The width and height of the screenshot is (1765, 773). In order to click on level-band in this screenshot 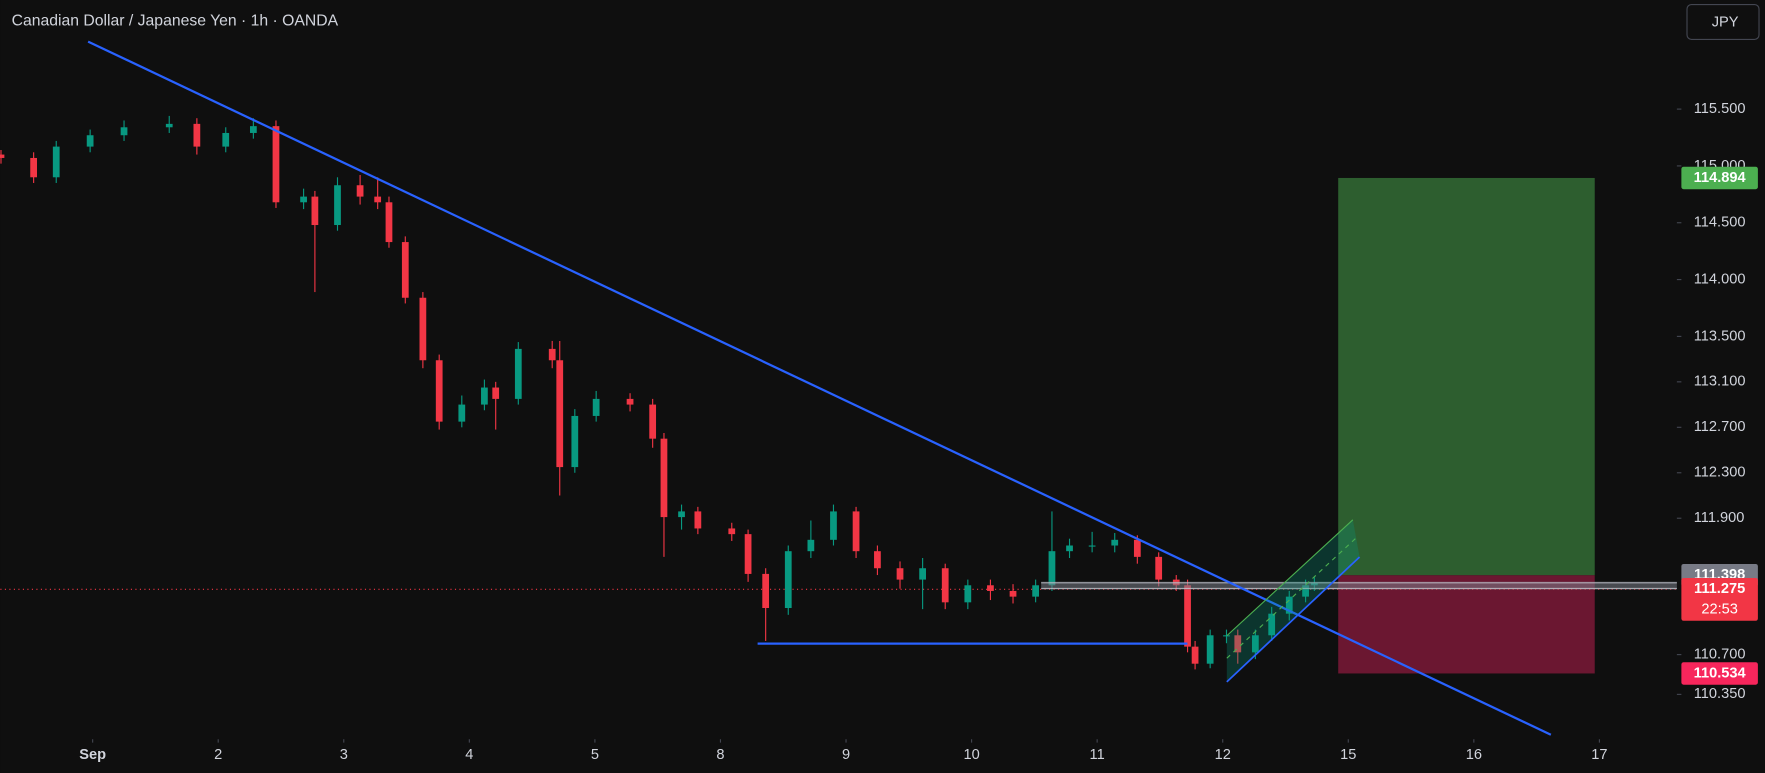, I will do `click(1359, 585)`.